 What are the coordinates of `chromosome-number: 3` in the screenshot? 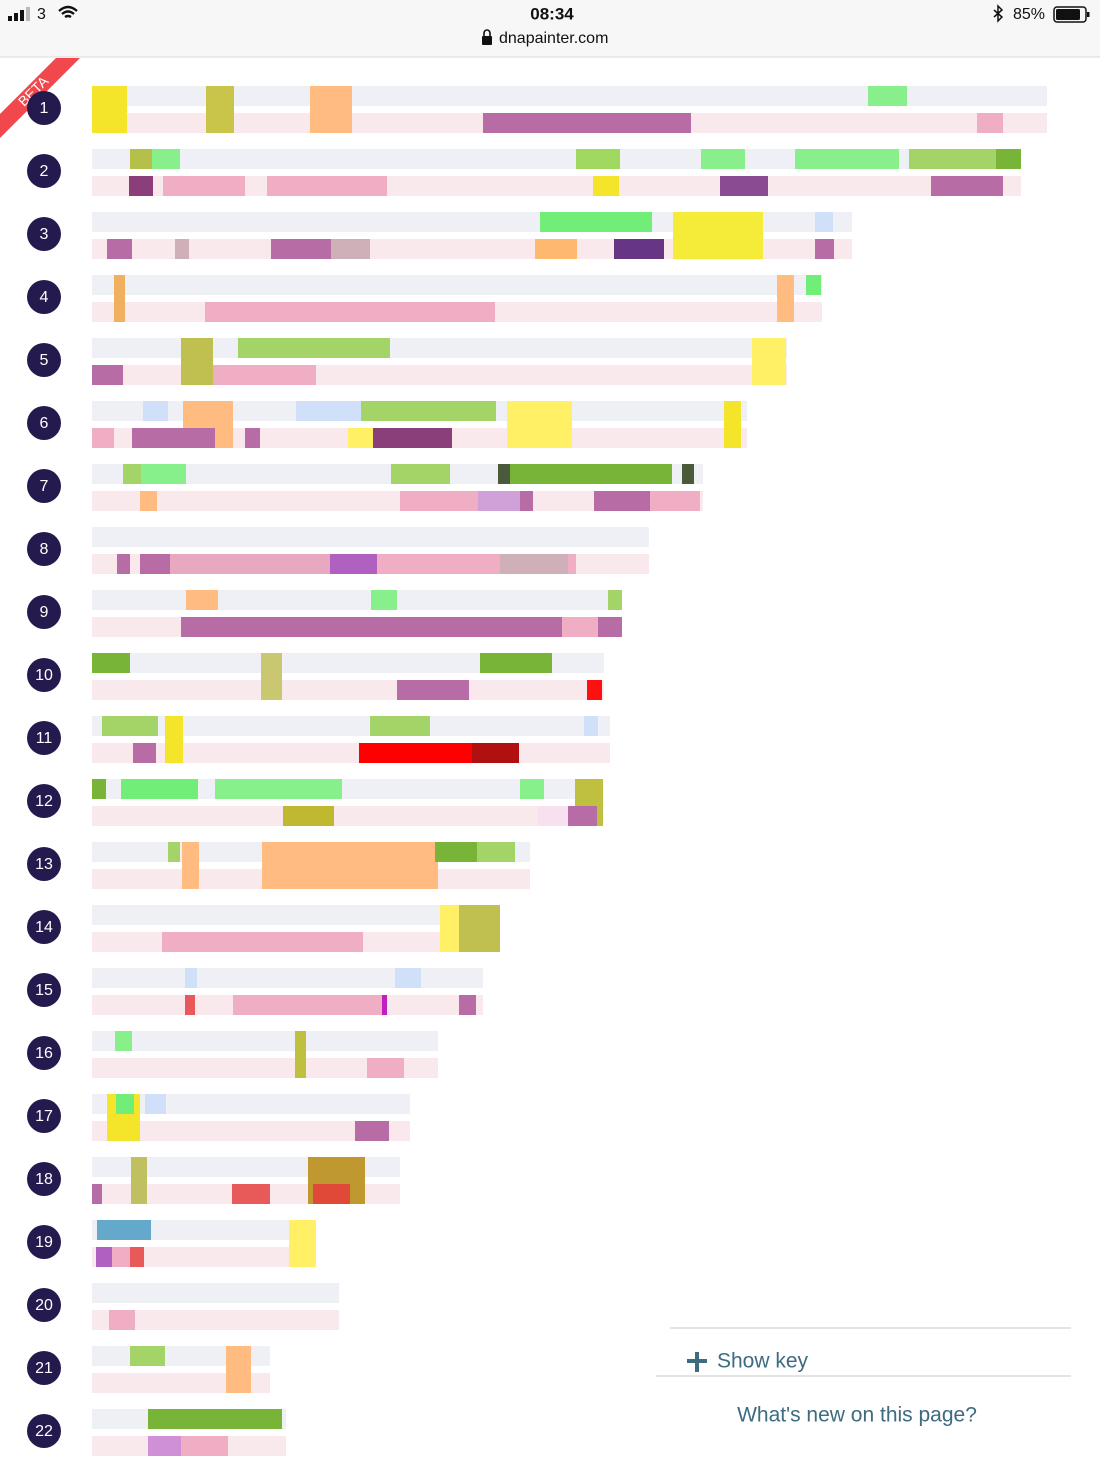 It's located at (44, 234).